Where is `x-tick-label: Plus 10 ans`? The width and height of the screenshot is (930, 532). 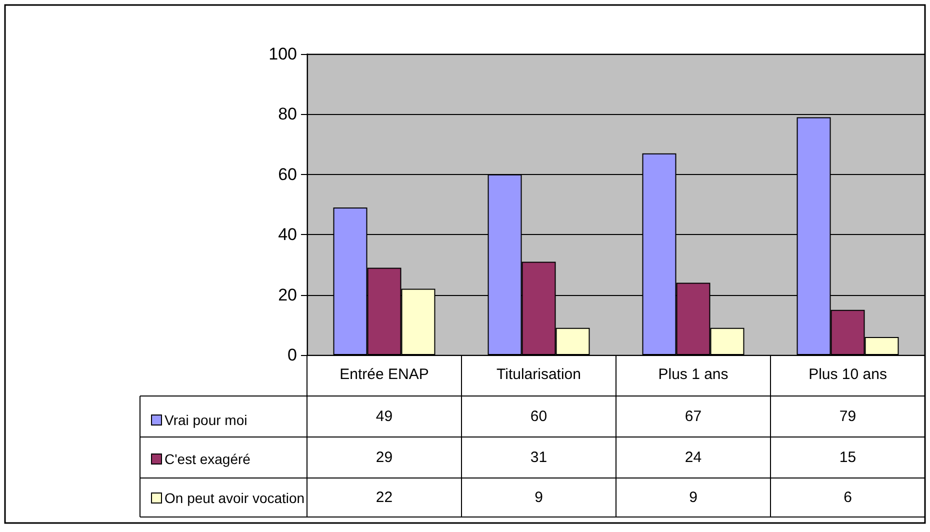 x-tick-label: Plus 10 ans is located at coordinates (847, 374).